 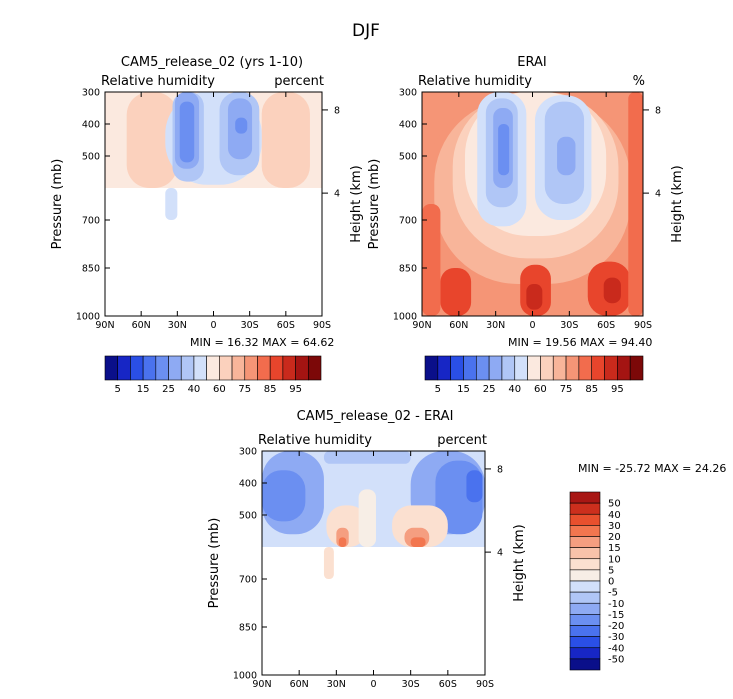 What do you see at coordinates (500, 469) in the screenshot?
I see `height-tick-label: 8` at bounding box center [500, 469].